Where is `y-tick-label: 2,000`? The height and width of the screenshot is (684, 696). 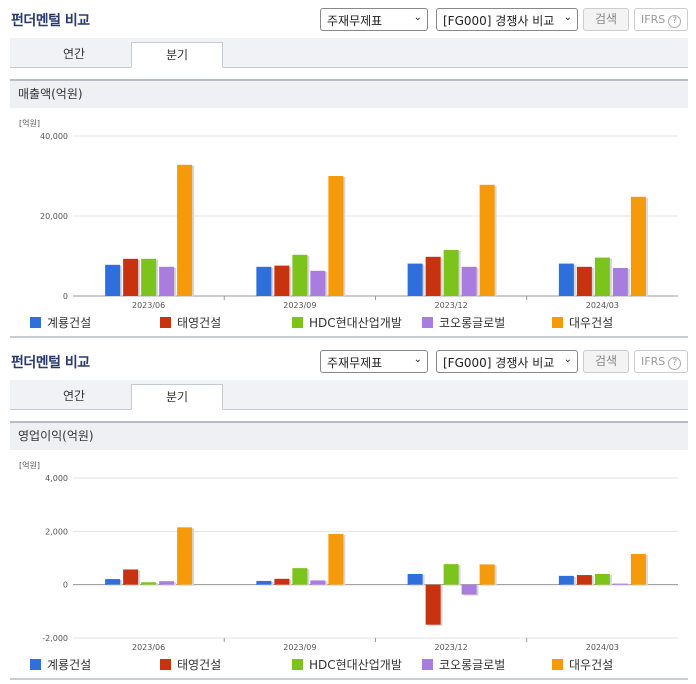
y-tick-label: 2,000 is located at coordinates (56, 531).